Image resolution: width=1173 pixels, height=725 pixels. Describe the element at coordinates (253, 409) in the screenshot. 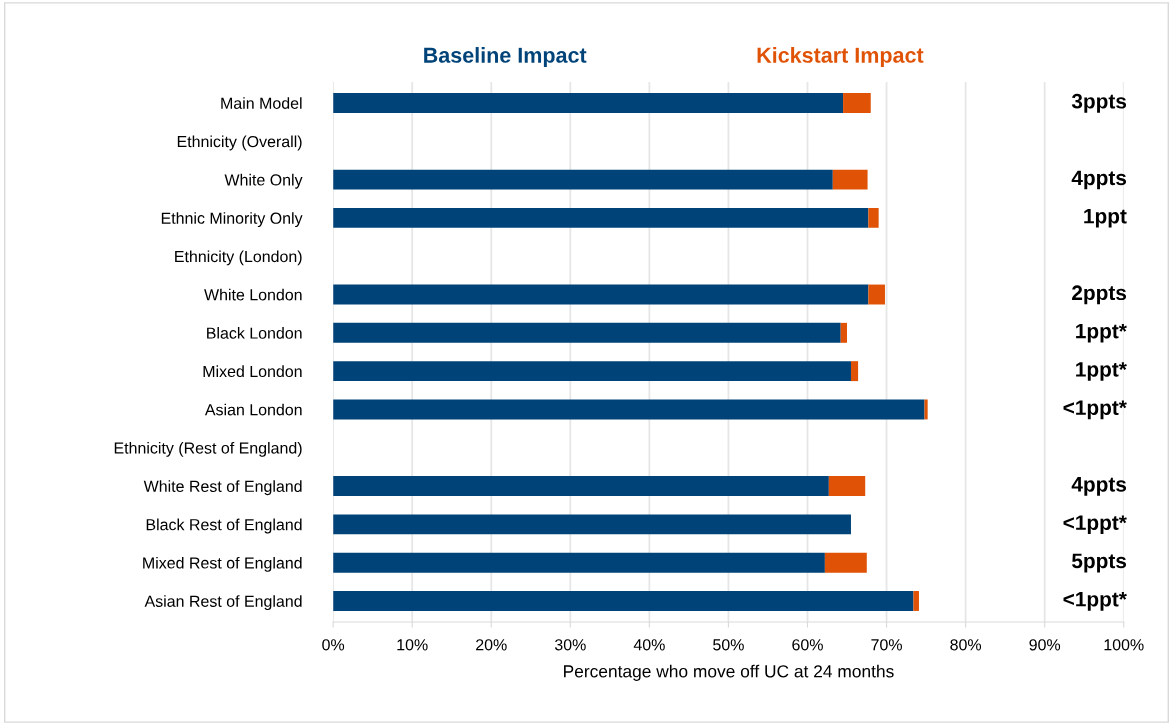

I see `y-tick-label: Asian London` at that location.